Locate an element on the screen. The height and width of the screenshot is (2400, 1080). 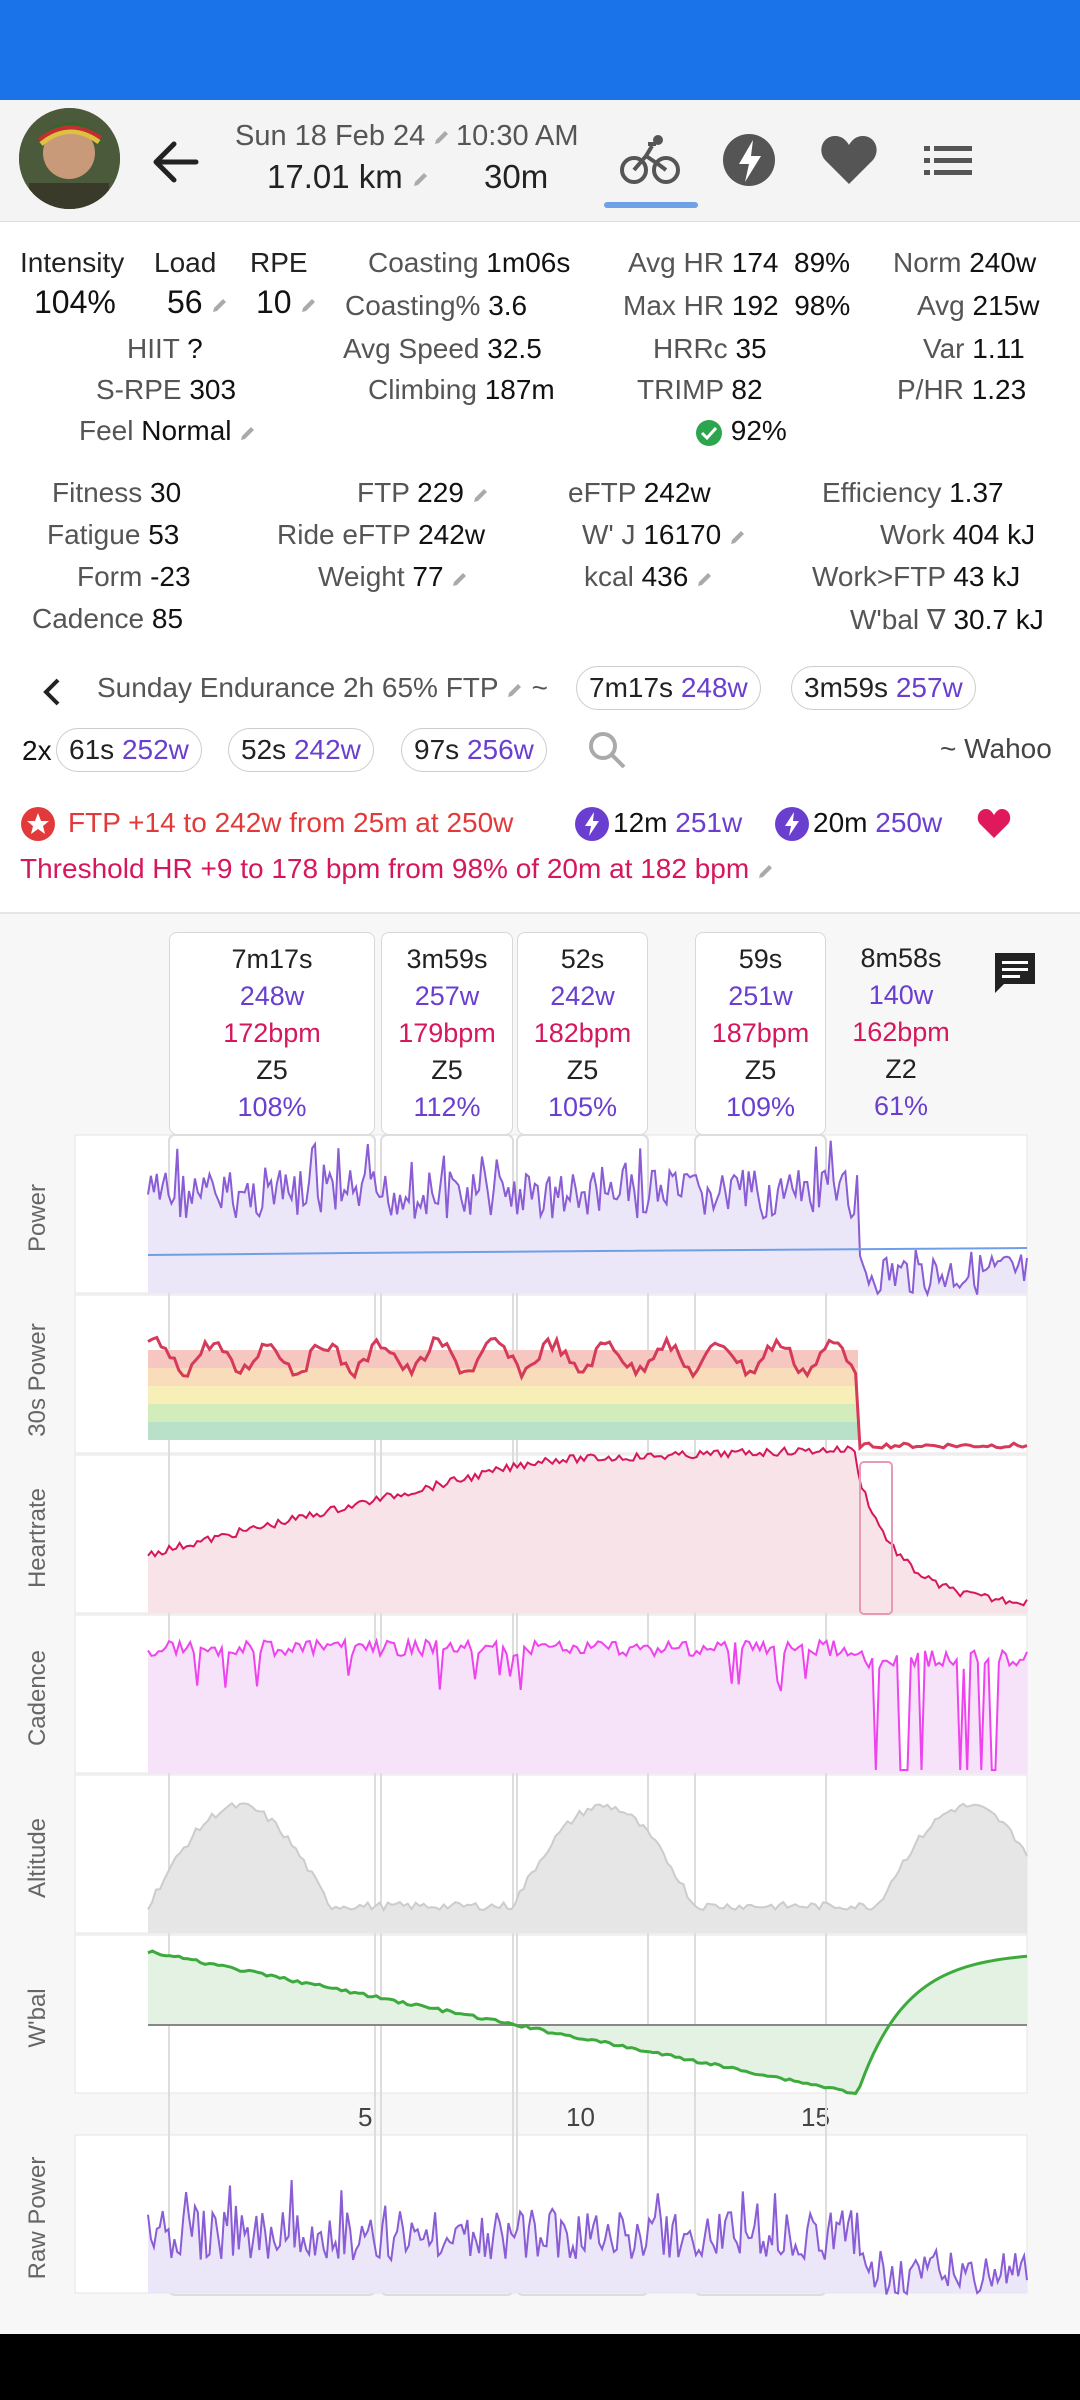
interval-card: 59s 251w 187bpm Z5 109% is located at coordinates (760, 1033).